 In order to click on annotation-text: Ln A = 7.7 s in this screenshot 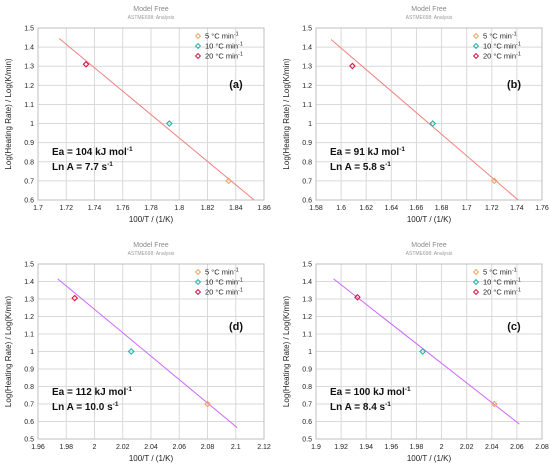, I will do `click(80, 167)`.